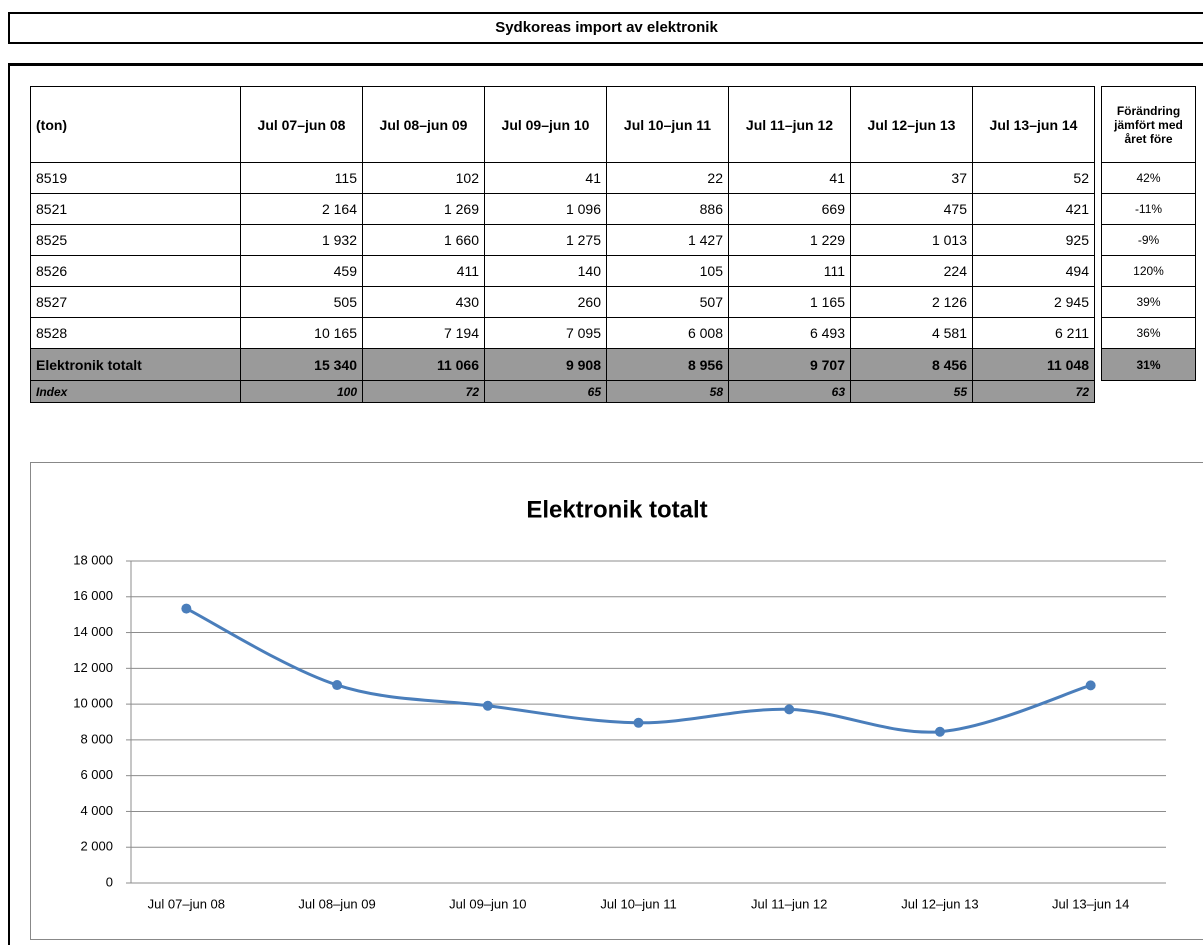 This screenshot has width=1203, height=945. Describe the element at coordinates (1033, 178) in the screenshot. I see `table-cell: 52` at that location.